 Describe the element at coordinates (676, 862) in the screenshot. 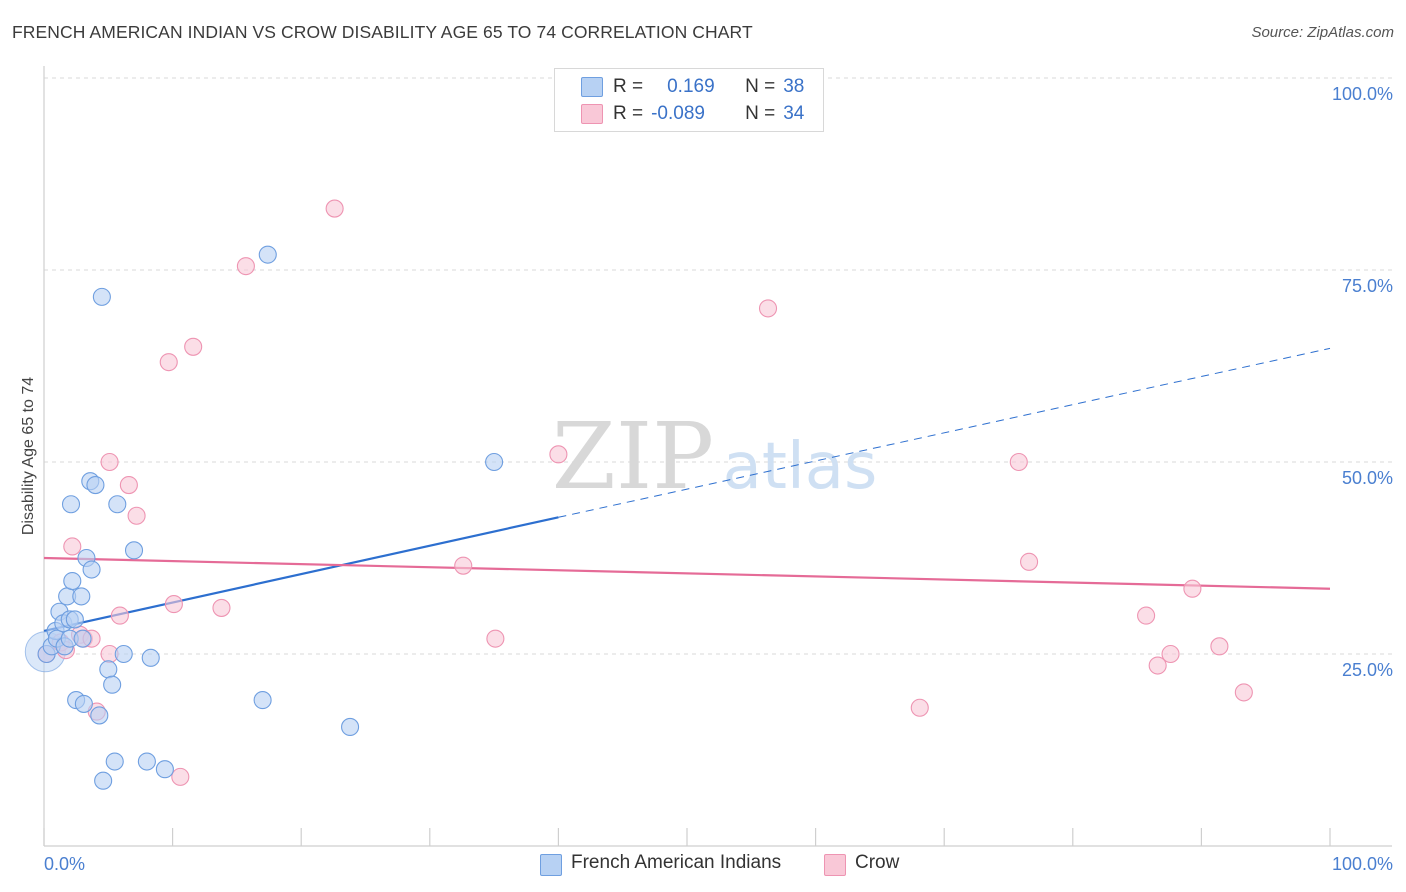

I see `bottom-legend-label-french: French American Indians` at that location.